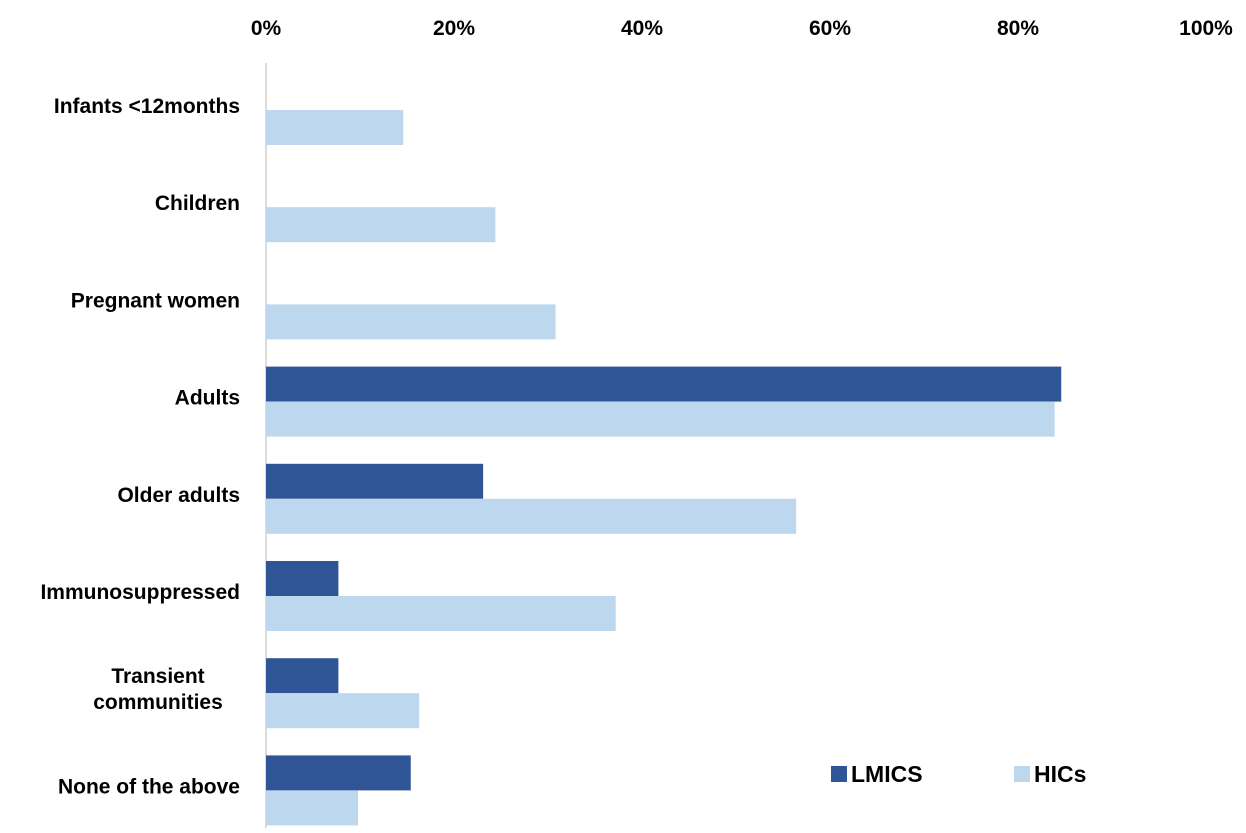 The image size is (1246, 833). Describe the element at coordinates (147, 106) in the screenshot. I see `category-label: Infants <12months` at that location.